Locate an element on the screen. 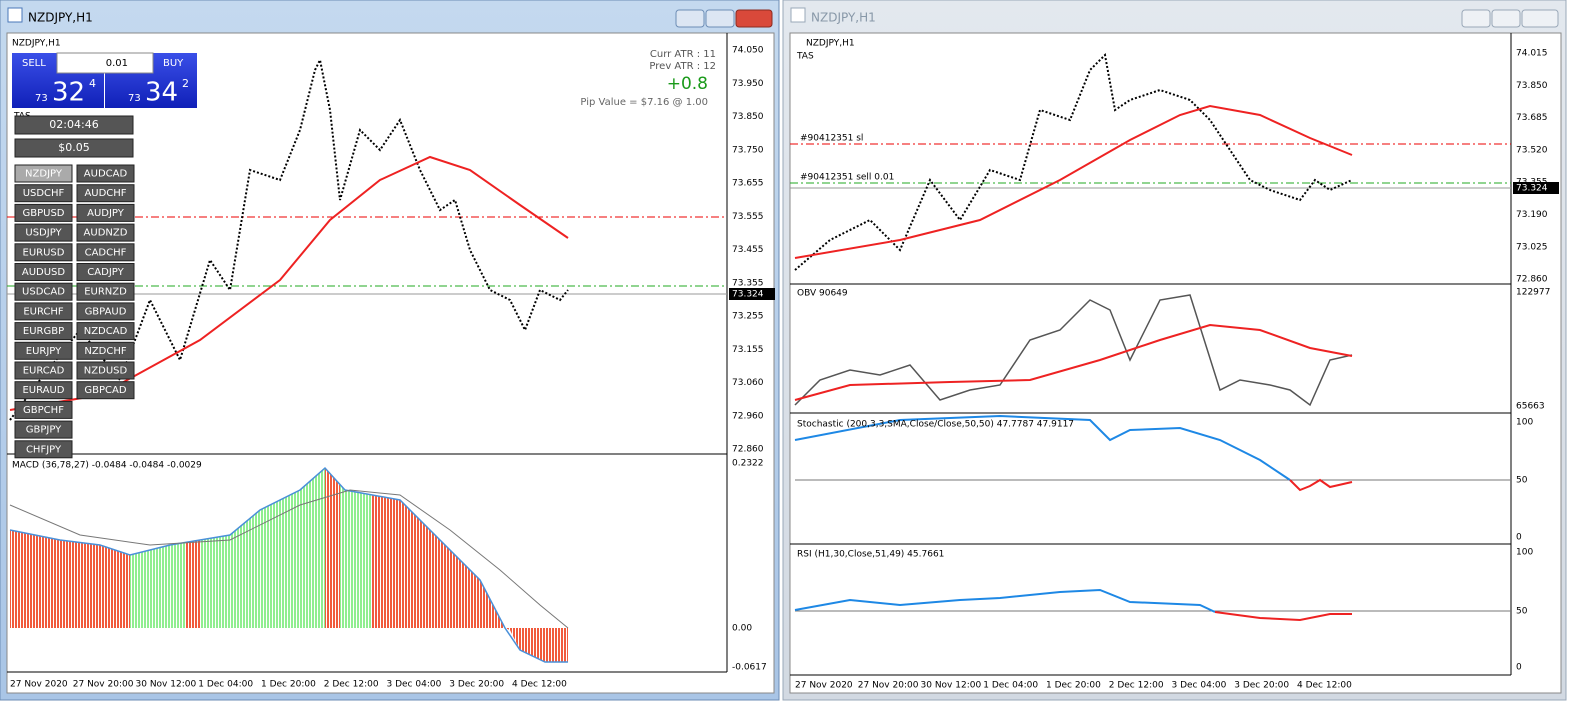 The width and height of the screenshot is (1595, 713). timer: 02:04:46 is located at coordinates (73, 124).